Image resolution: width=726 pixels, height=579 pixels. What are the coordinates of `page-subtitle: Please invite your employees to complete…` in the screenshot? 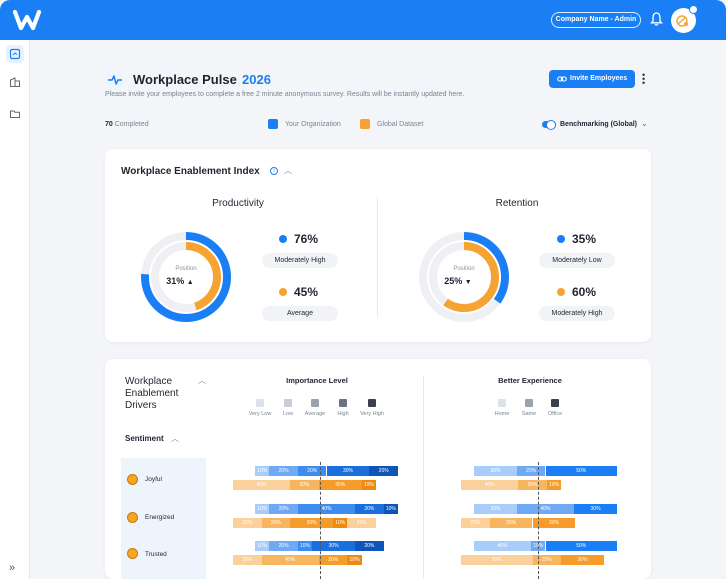 It's located at (285, 94).